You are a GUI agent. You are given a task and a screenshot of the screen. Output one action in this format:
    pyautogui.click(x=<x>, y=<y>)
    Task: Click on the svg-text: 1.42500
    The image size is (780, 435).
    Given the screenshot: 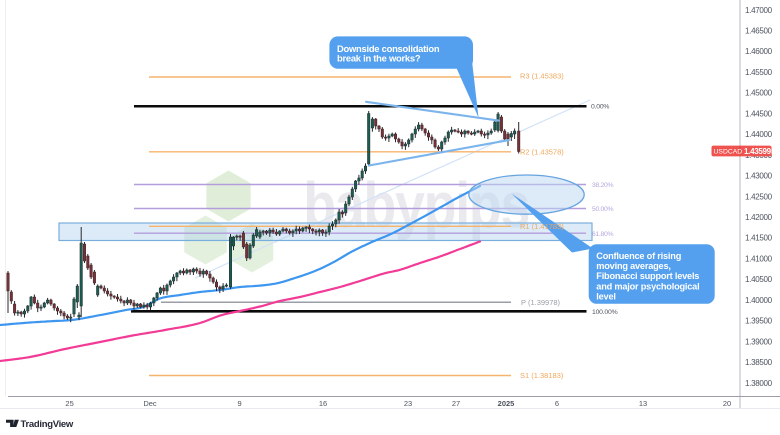 What is the action you would take?
    pyautogui.click(x=759, y=196)
    